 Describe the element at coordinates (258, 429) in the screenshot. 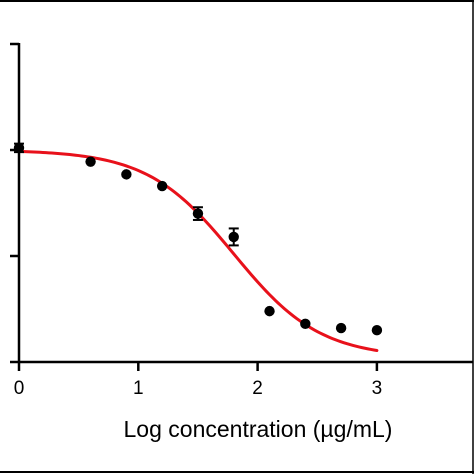

I see `x-axis-label: Log concentration (µg/mL)` at that location.